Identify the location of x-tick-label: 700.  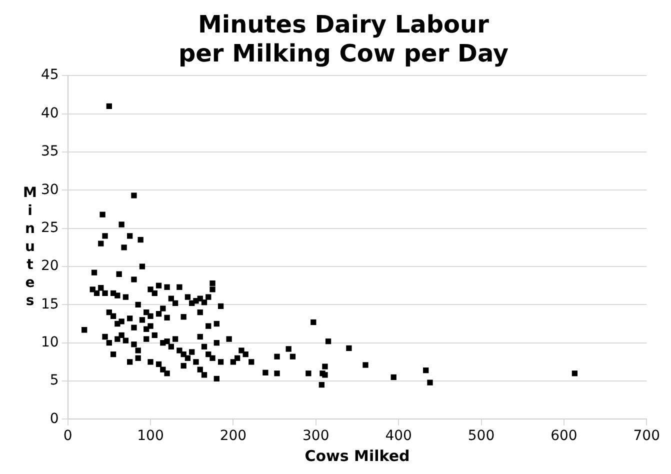
(646, 436).